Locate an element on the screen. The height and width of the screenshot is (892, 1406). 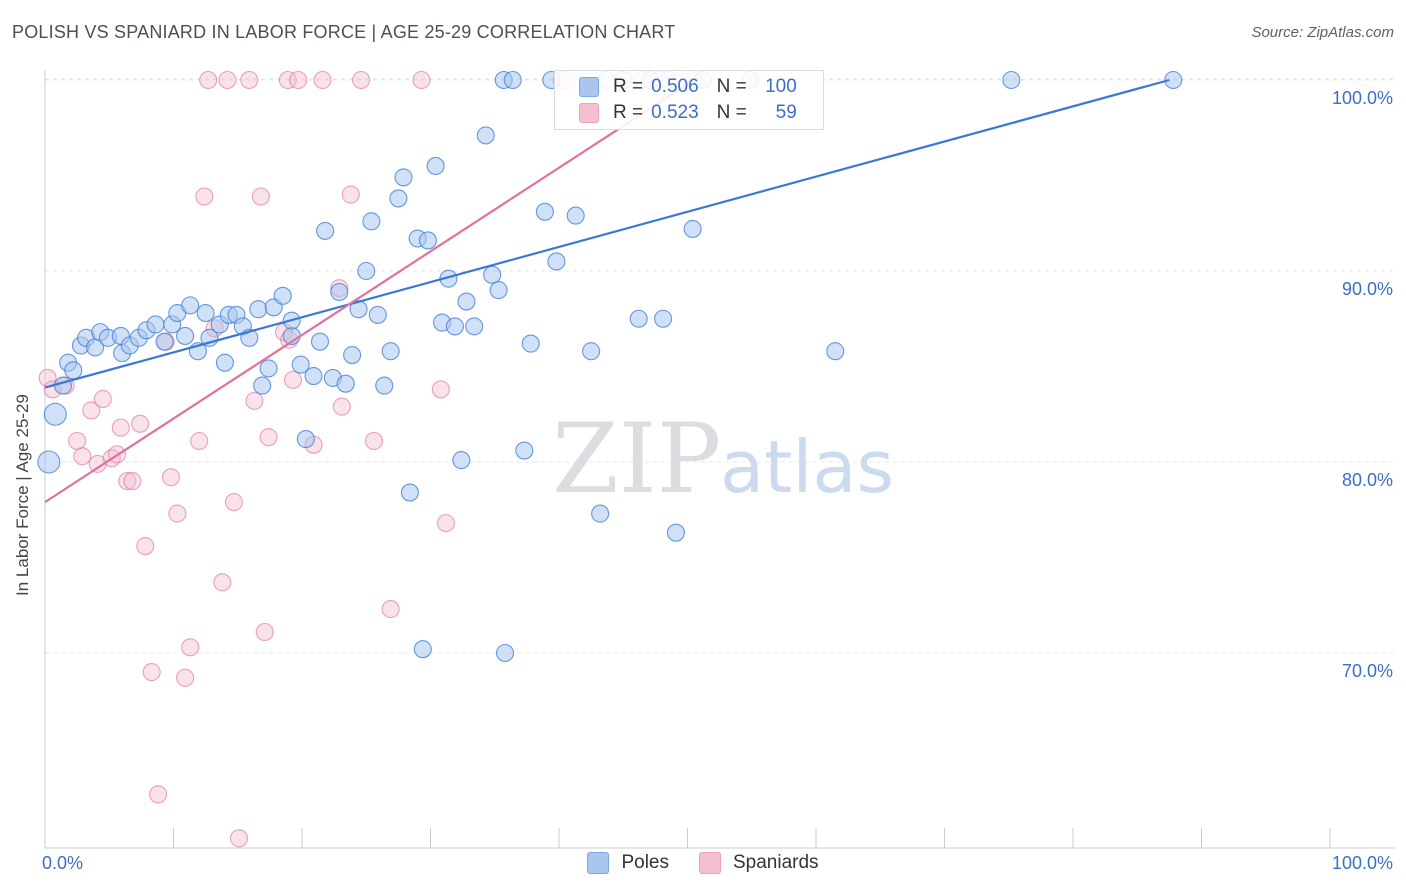
spaniards-legend-label: Spaniards is located at coordinates (775, 862).